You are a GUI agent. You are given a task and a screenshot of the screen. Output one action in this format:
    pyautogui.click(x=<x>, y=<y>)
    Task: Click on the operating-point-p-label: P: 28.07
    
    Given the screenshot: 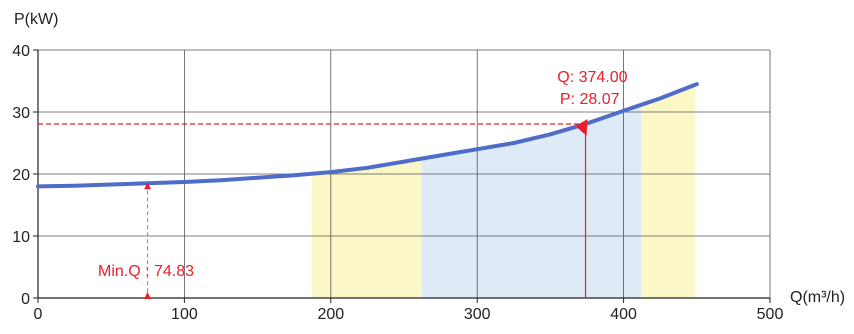 What is the action you would take?
    pyautogui.click(x=590, y=99)
    